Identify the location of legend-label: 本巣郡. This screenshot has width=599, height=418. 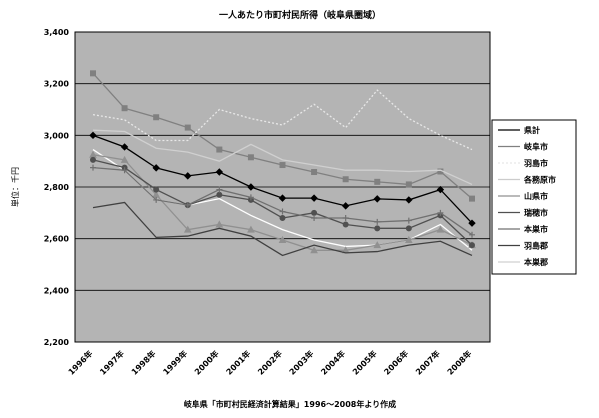
(535, 262).